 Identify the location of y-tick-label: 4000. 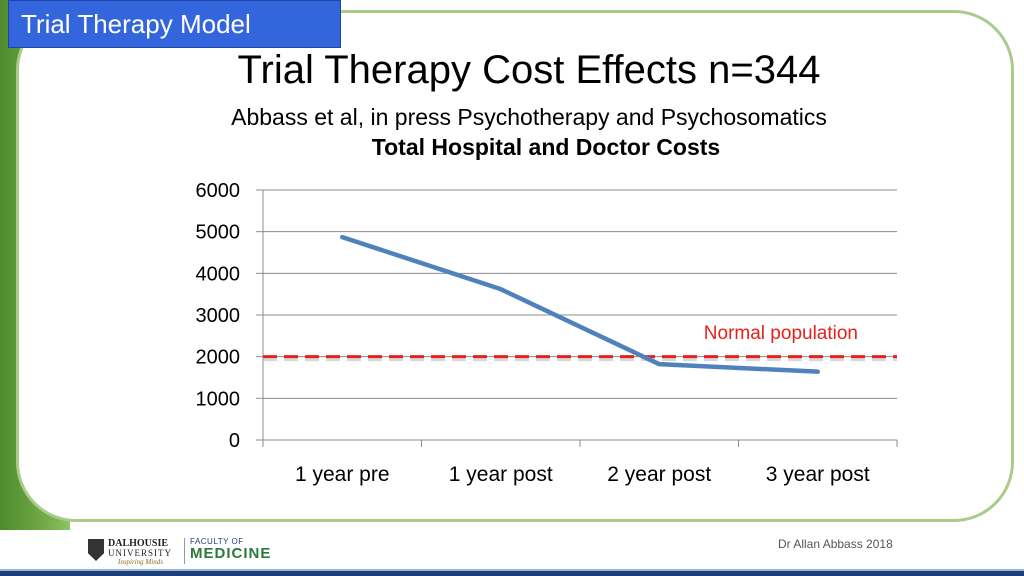
(218, 274).